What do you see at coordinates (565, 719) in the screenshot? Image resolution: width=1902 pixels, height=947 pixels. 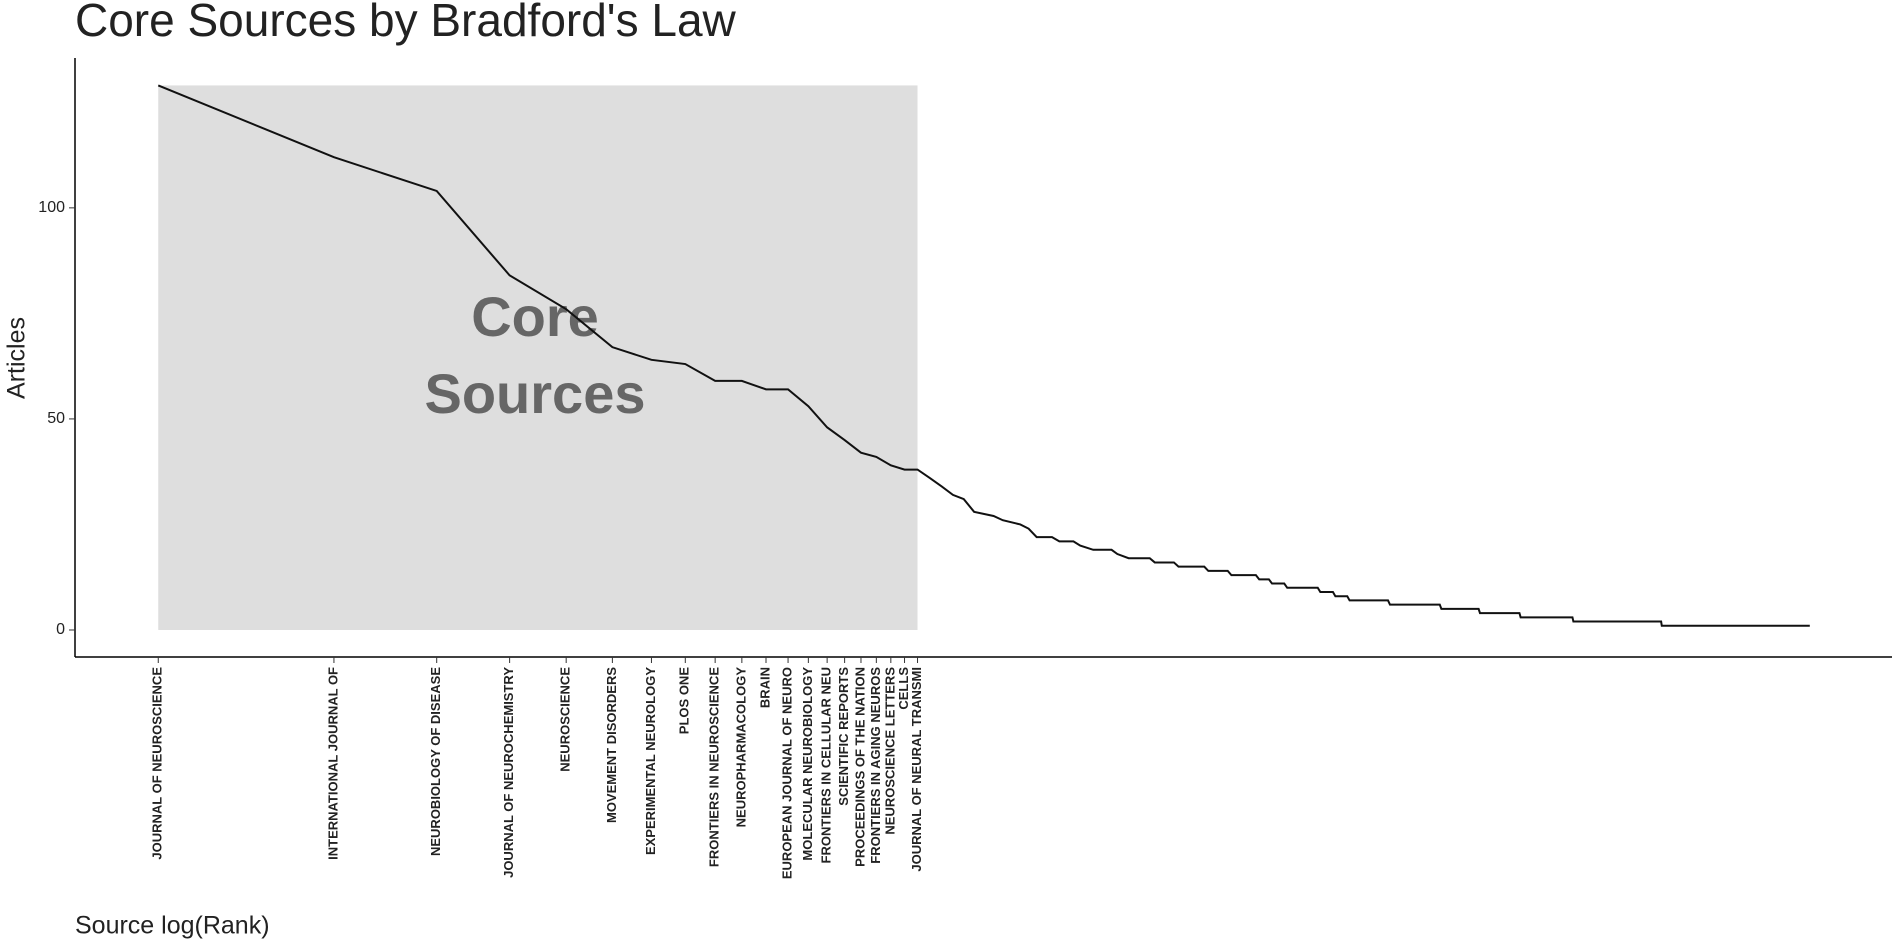 I see `x-tick-label: NEUROSCIENCE` at bounding box center [565, 719].